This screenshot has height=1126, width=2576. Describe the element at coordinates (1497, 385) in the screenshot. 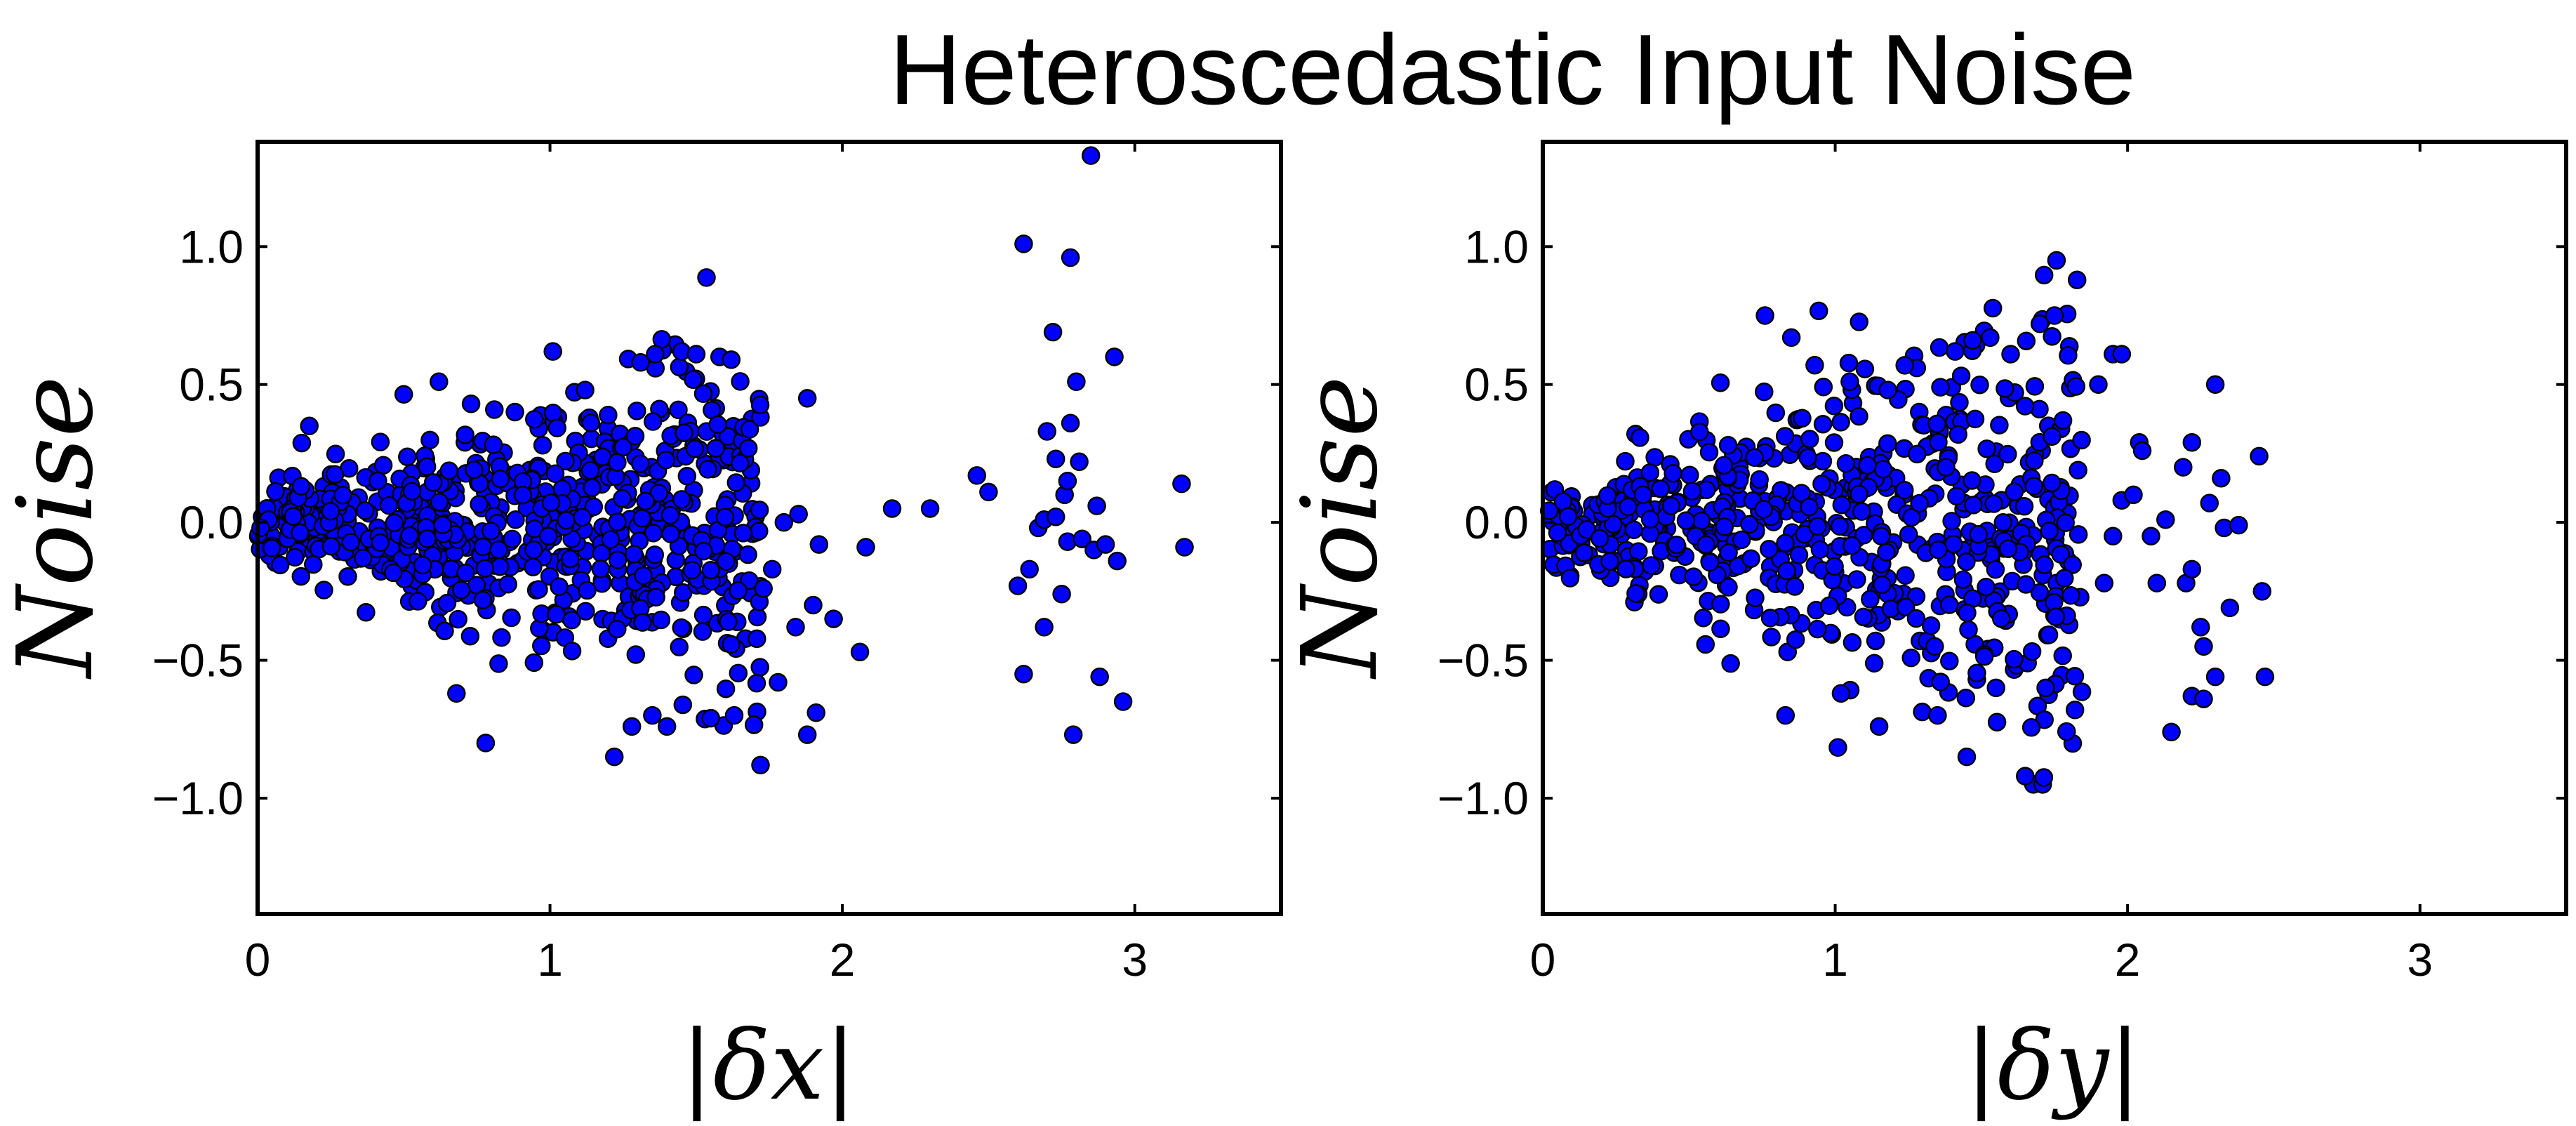

I see `right-y-tick-label: 0.5` at that location.